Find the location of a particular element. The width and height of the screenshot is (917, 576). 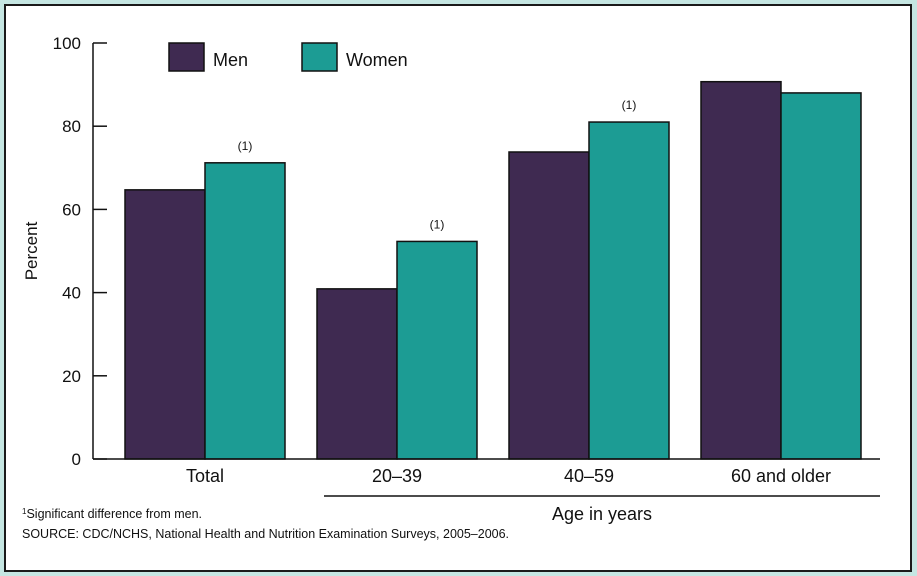

bar-women-total is located at coordinates (245, 311).